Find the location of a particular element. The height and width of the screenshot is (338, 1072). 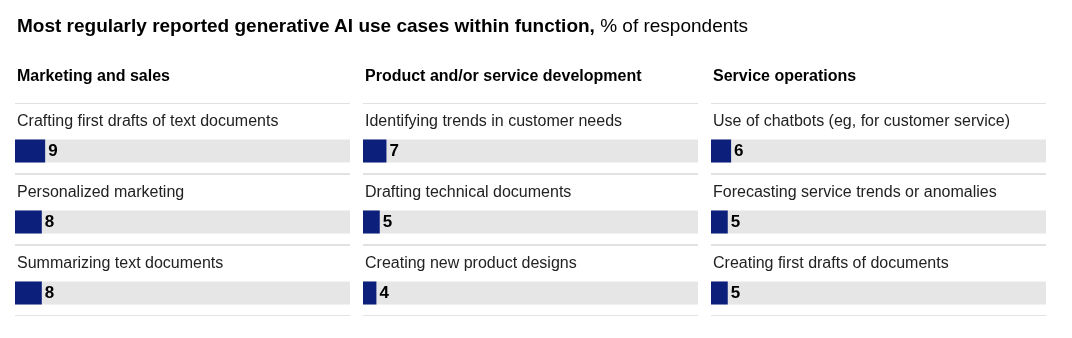

category-label: Drafting technical documents is located at coordinates (468, 191).